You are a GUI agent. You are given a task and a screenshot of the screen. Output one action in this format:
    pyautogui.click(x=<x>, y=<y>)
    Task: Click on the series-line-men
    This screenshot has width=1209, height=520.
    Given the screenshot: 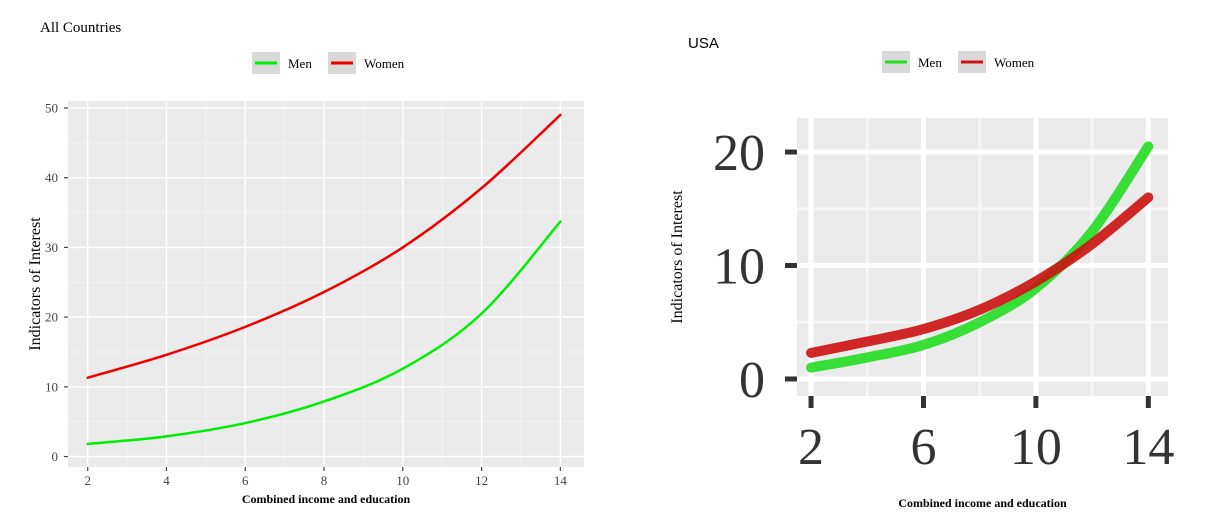 What is the action you would take?
    pyautogui.click(x=980, y=257)
    